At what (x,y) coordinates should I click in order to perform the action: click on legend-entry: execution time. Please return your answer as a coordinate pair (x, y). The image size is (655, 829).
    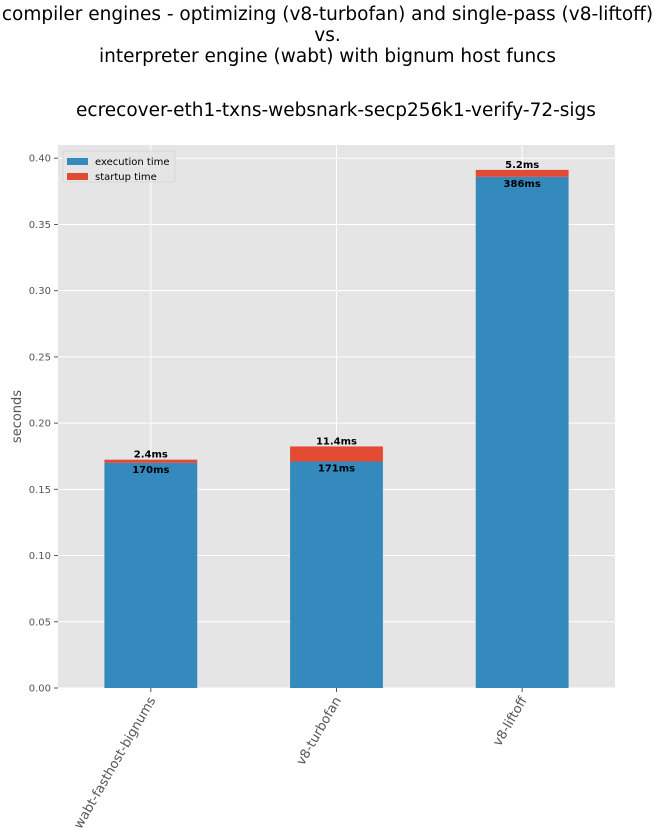
    Looking at the image, I should click on (132, 162).